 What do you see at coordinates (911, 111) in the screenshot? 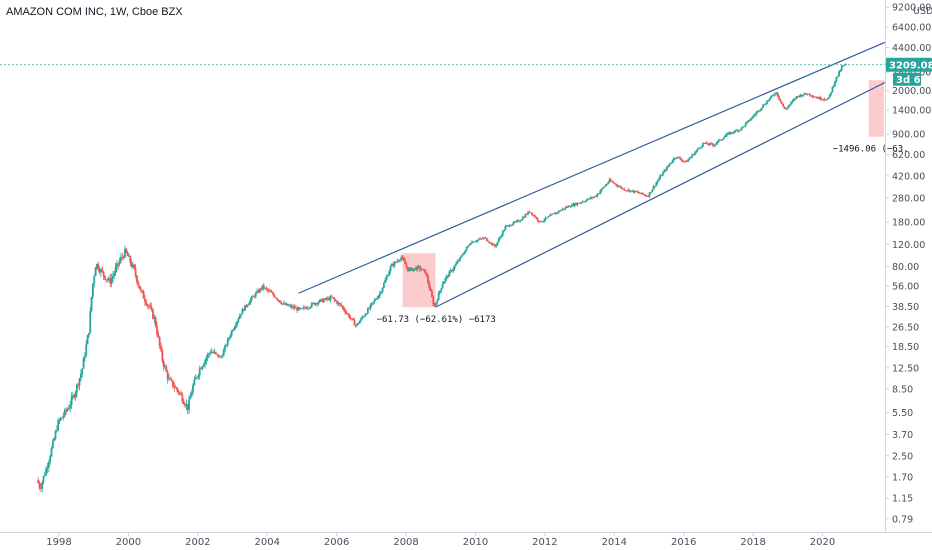
I see `y-tick-label: 1400.00` at bounding box center [911, 111].